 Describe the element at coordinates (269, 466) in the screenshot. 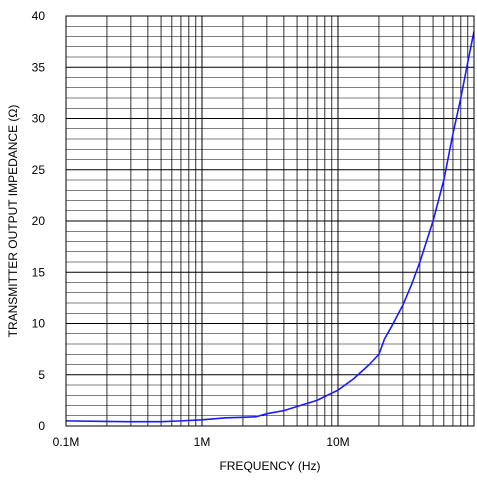

I see `x-axis-title: FREQUENCY (Hz)` at that location.